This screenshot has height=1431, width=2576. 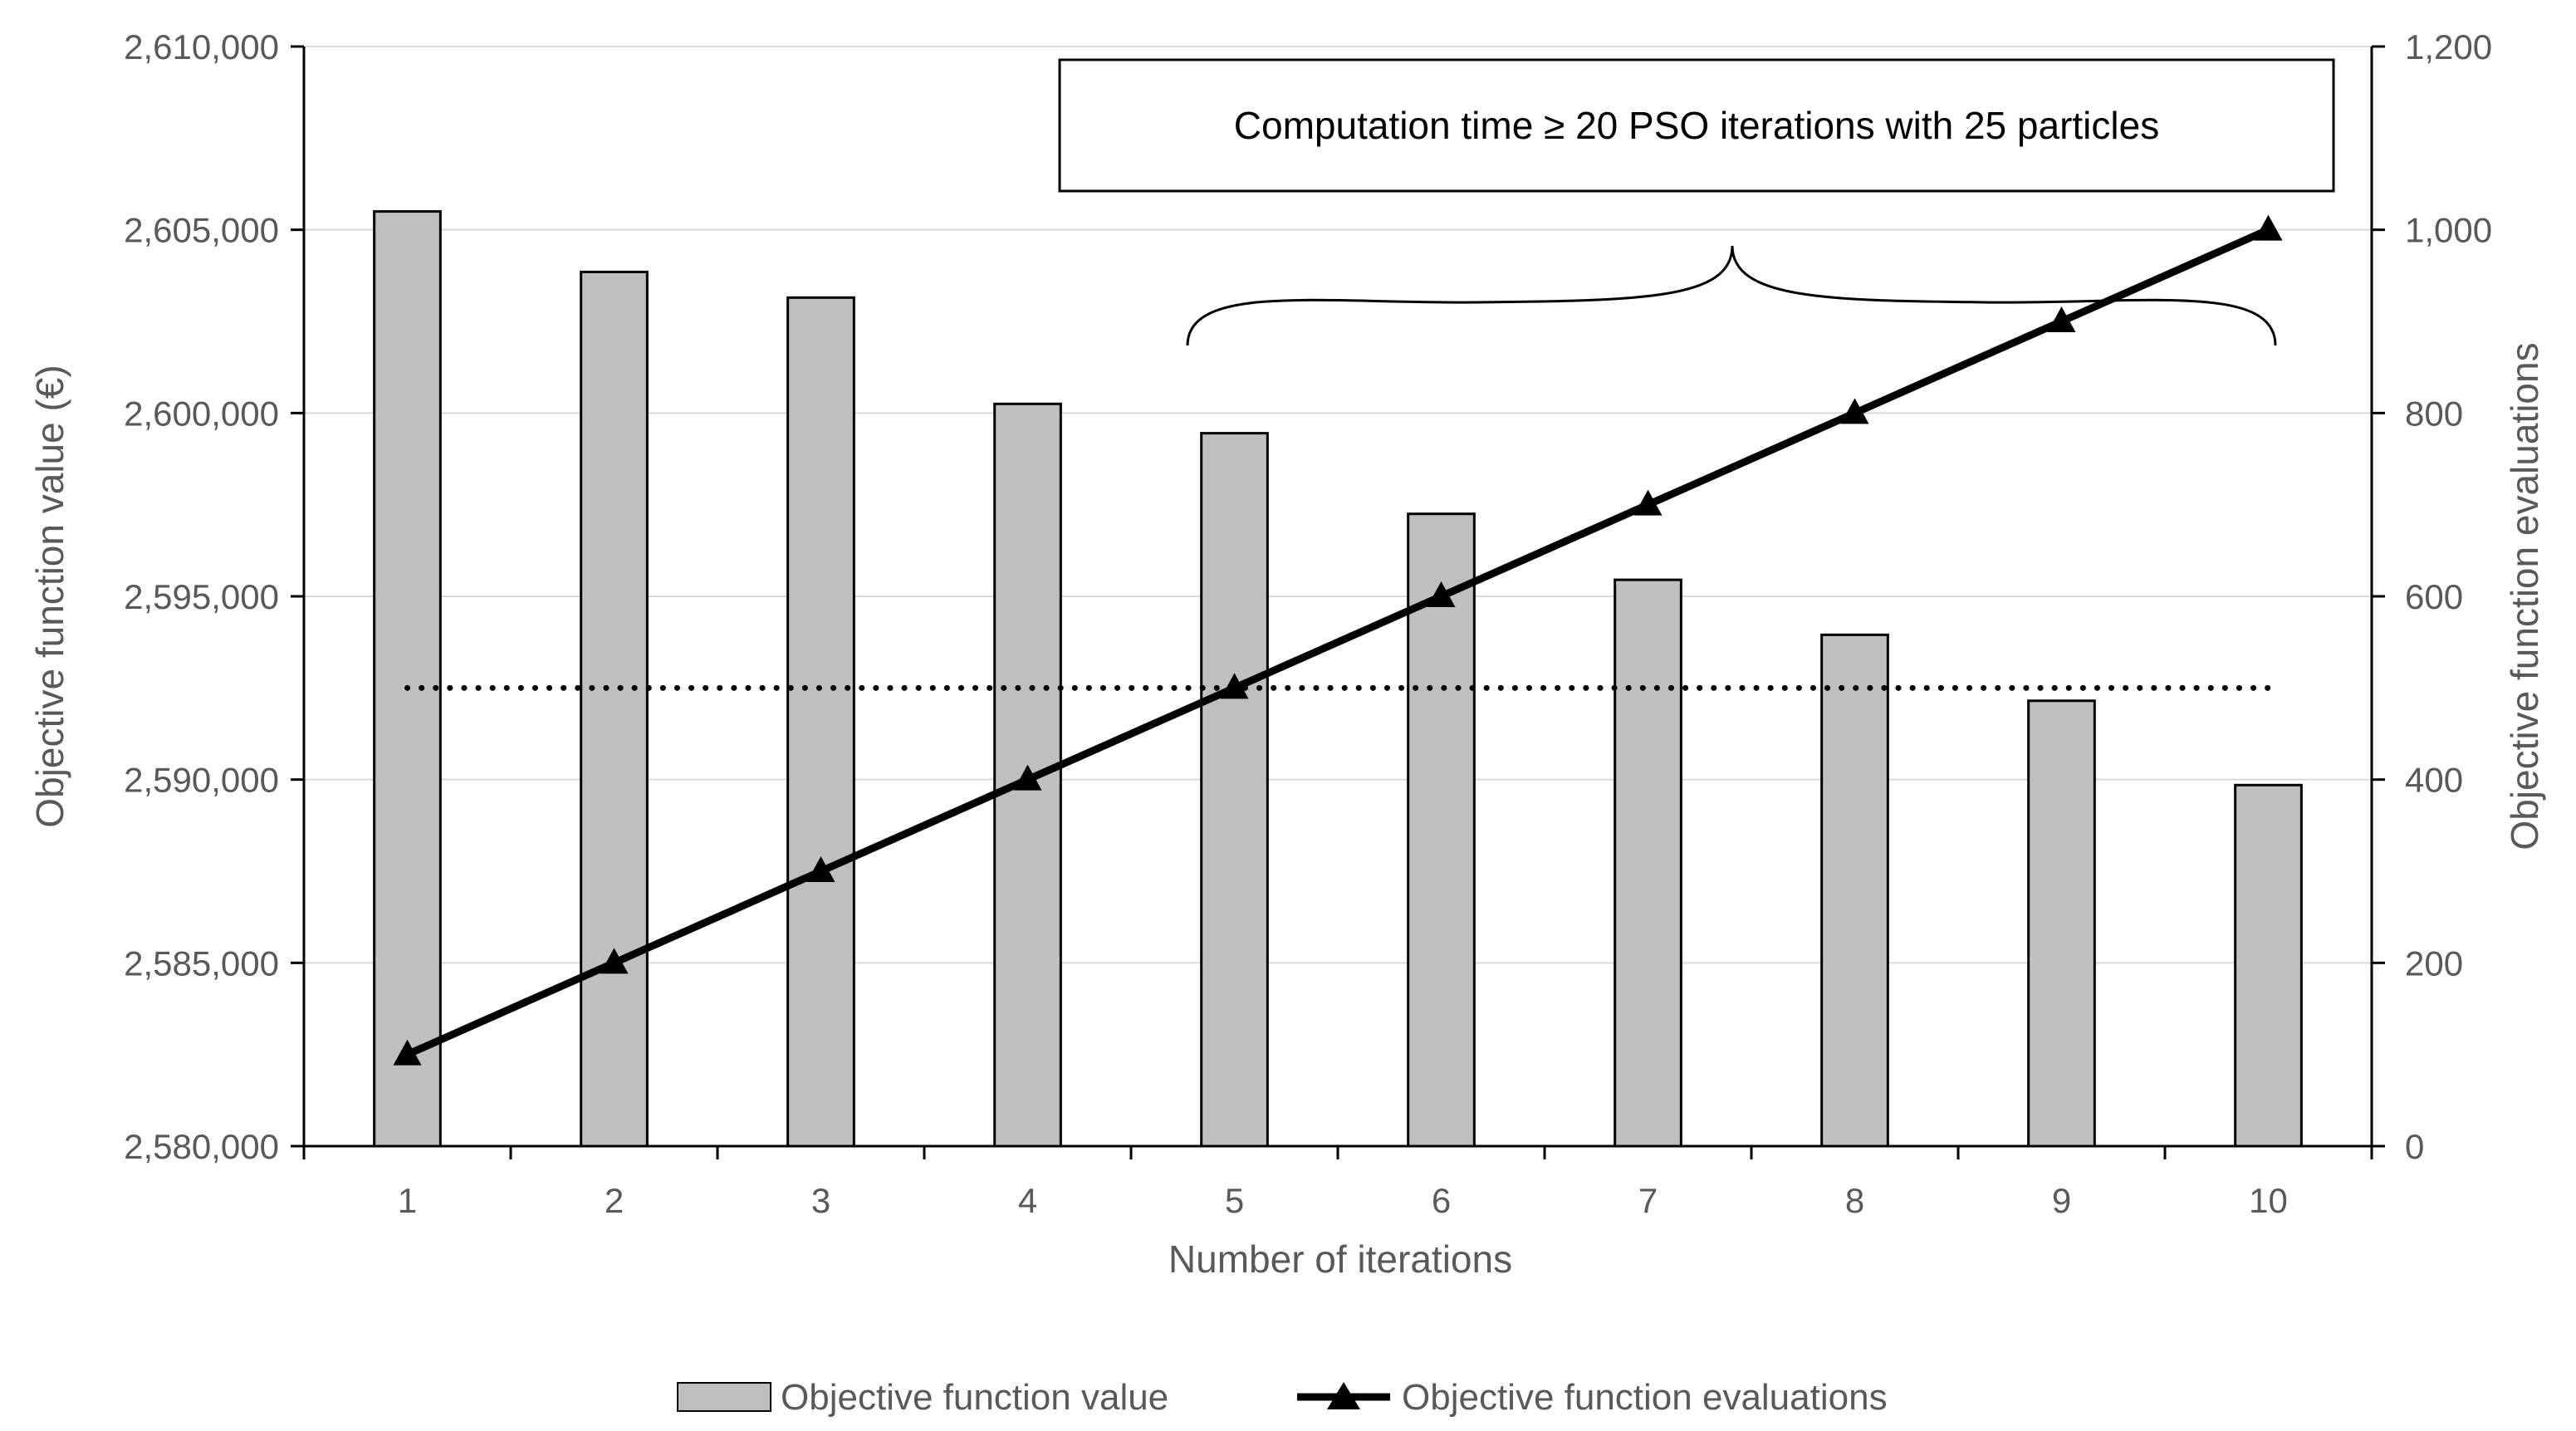 What do you see at coordinates (2434, 963) in the screenshot?
I see `right-tick-label: 200` at bounding box center [2434, 963].